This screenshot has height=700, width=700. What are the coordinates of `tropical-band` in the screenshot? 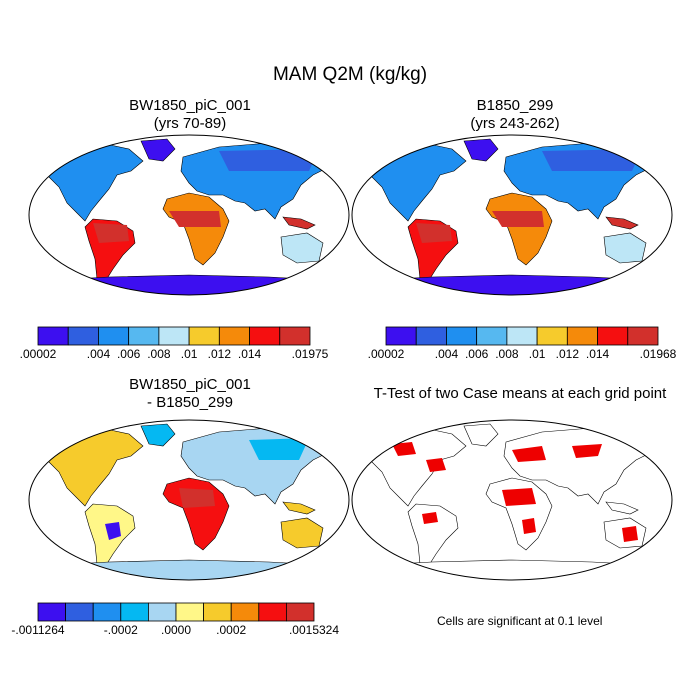 It's located at (518, 219).